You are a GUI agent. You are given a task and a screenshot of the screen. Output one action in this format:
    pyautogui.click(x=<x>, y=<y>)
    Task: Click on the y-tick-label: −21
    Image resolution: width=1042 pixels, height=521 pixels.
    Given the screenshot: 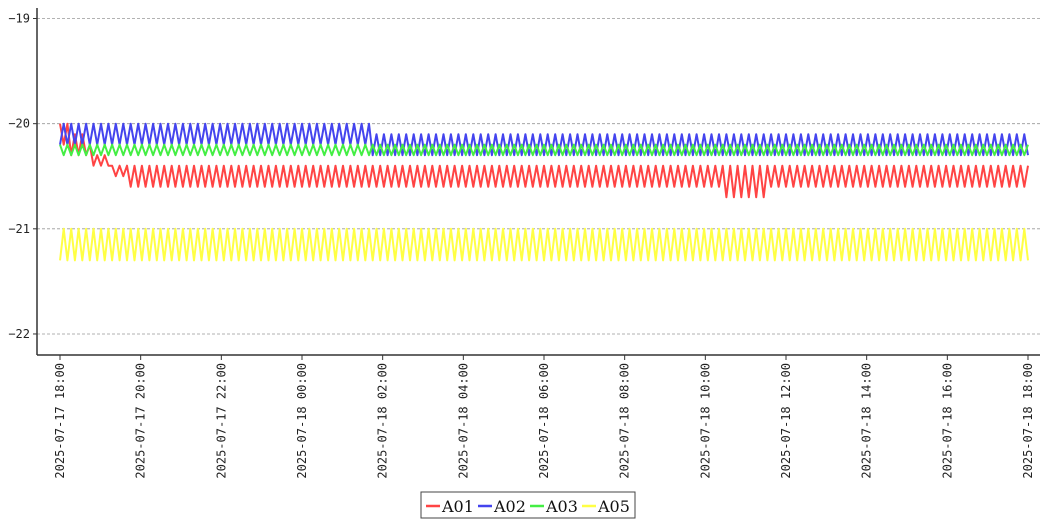 What is the action you would take?
    pyautogui.click(x=19, y=229)
    